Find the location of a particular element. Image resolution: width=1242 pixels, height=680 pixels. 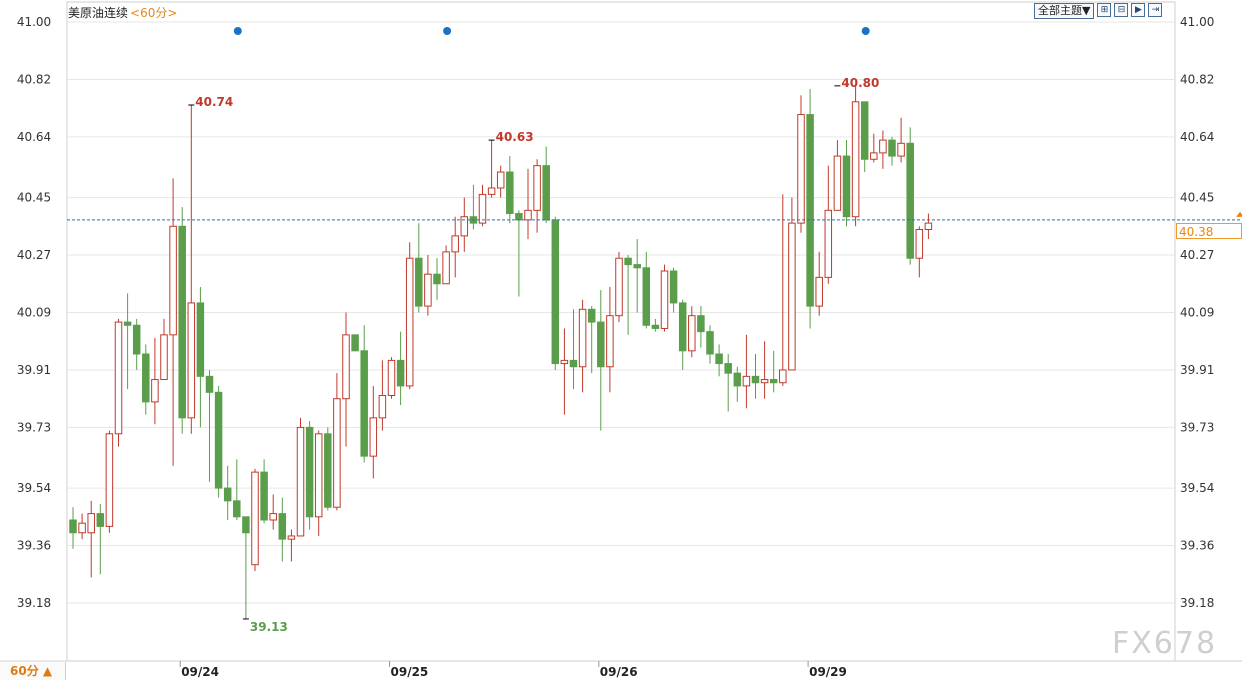

expand-icon: ⊞ is located at coordinates (1104, 10).